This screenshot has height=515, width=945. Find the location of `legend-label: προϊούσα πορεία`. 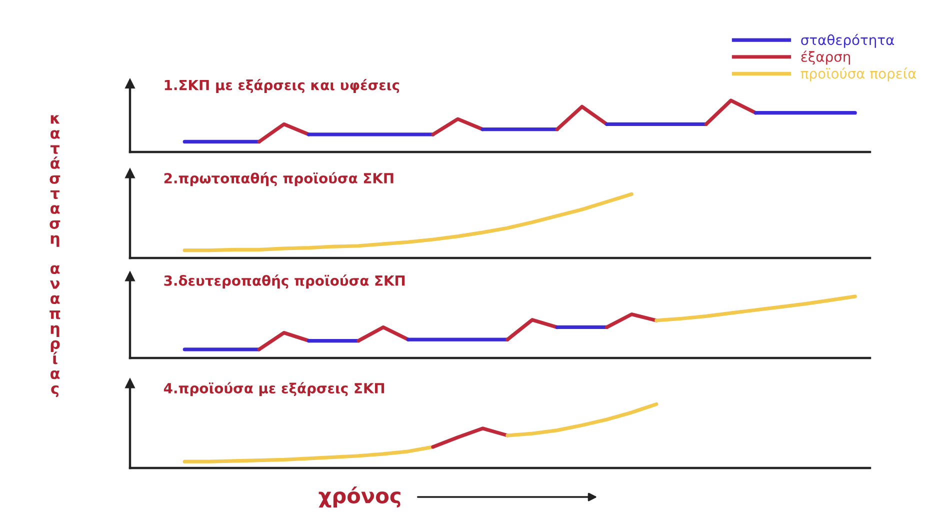

legend-label: προϊούσα πορεία is located at coordinates (858, 74).